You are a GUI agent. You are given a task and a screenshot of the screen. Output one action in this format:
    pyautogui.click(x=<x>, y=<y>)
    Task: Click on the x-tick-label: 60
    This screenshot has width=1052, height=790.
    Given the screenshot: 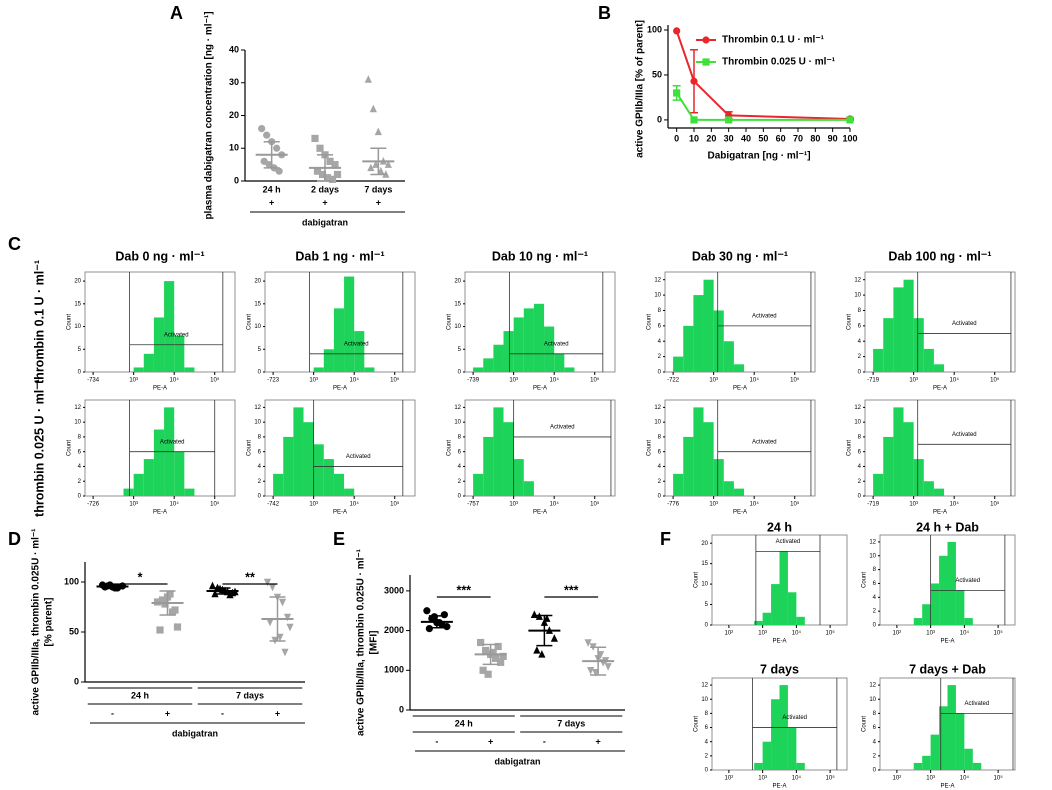 What is the action you would take?
    pyautogui.click(x=781, y=138)
    